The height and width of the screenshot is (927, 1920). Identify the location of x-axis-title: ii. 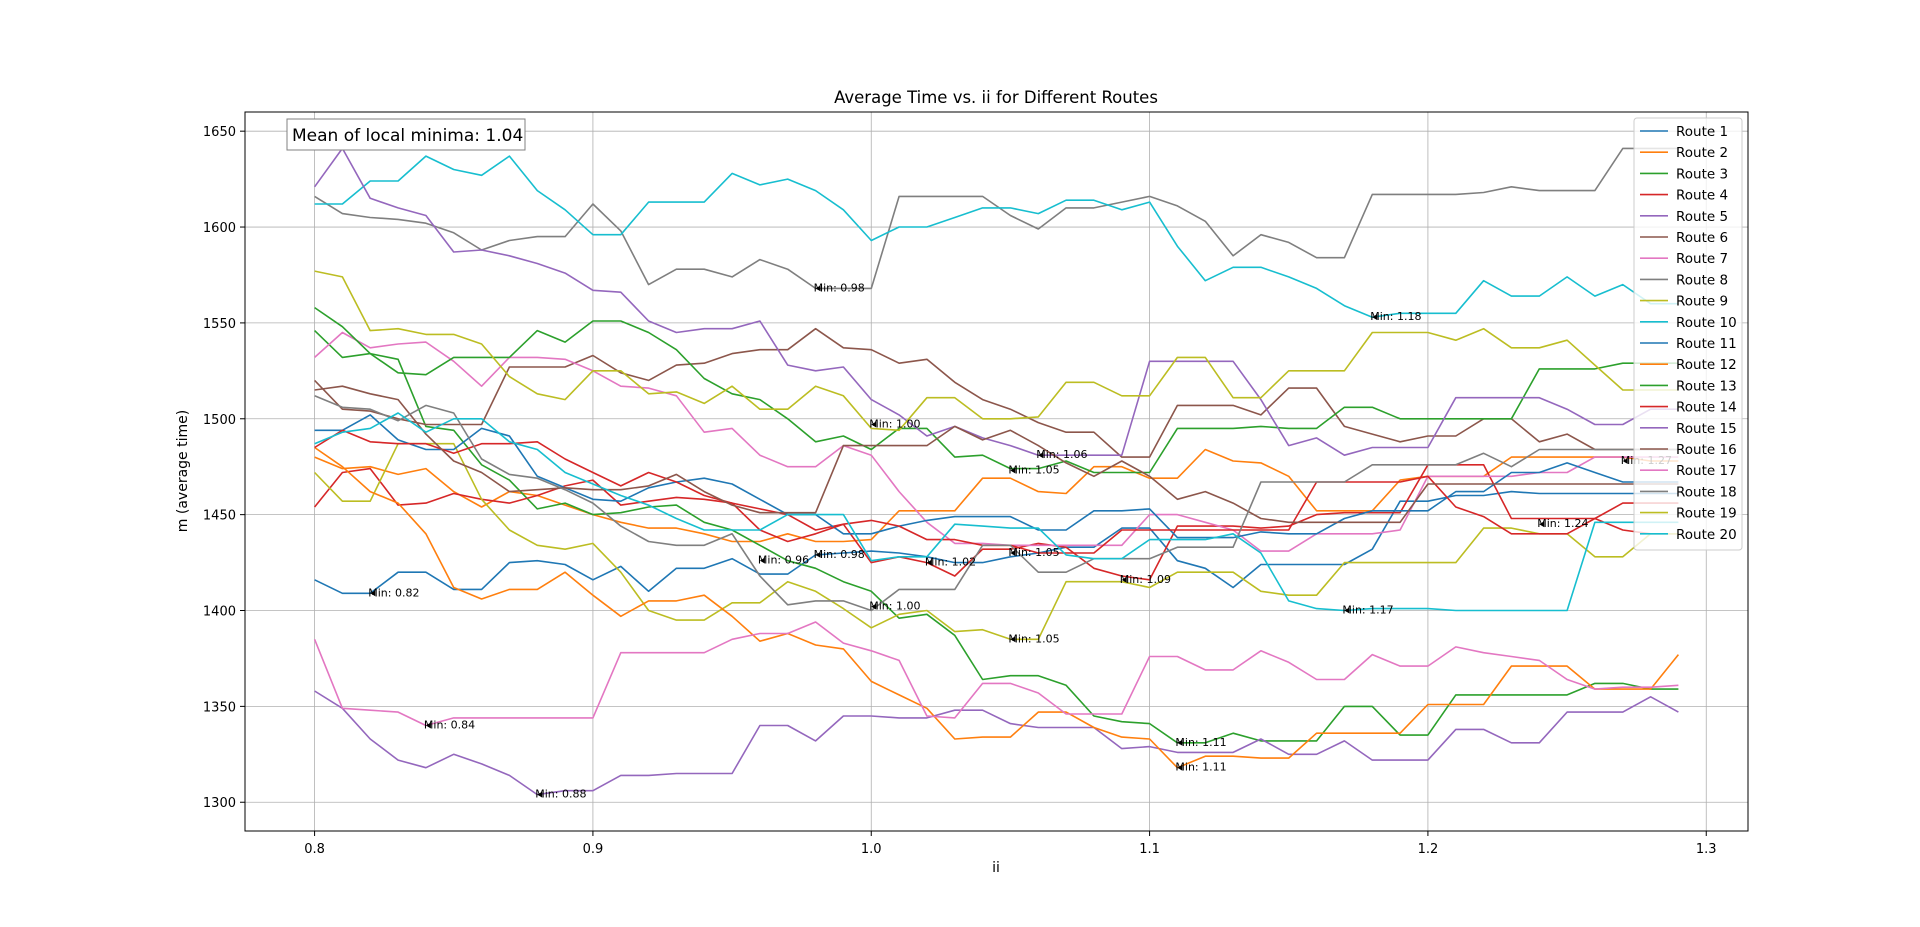
(996, 868).